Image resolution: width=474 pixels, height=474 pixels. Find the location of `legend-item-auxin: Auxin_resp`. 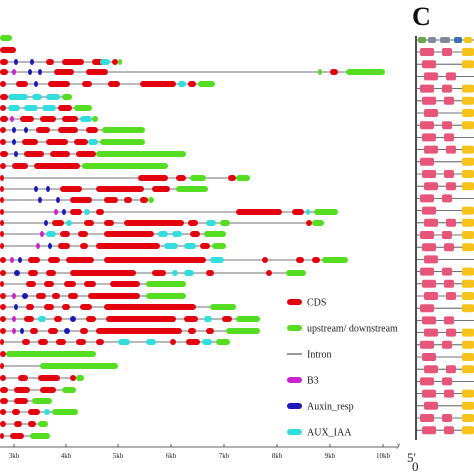

legend-item-auxin: Auxin_resp is located at coordinates (320, 407).